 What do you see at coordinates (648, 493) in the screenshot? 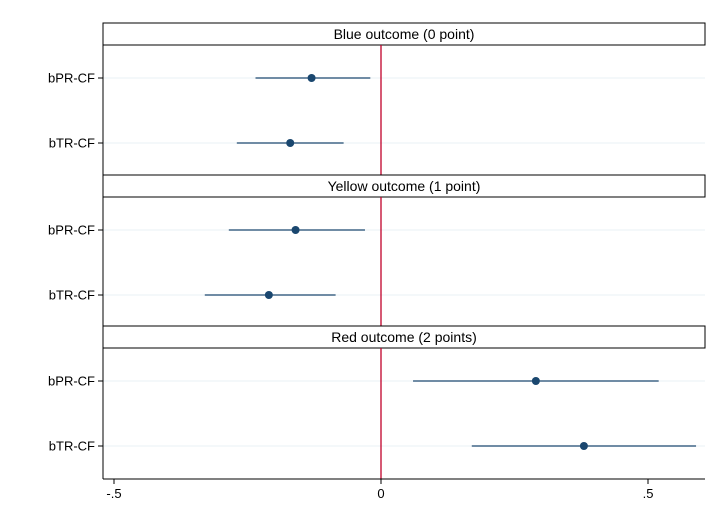
I see `x-tick-label: .5` at bounding box center [648, 493].